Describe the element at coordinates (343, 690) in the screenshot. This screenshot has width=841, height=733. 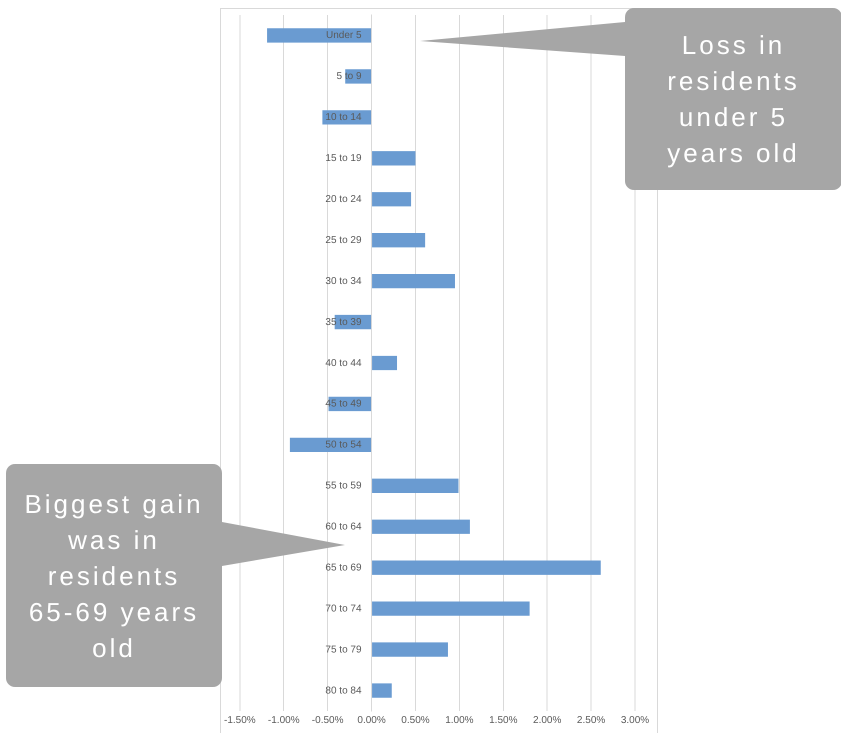
I see `y-tick-label: 80 to 84` at that location.